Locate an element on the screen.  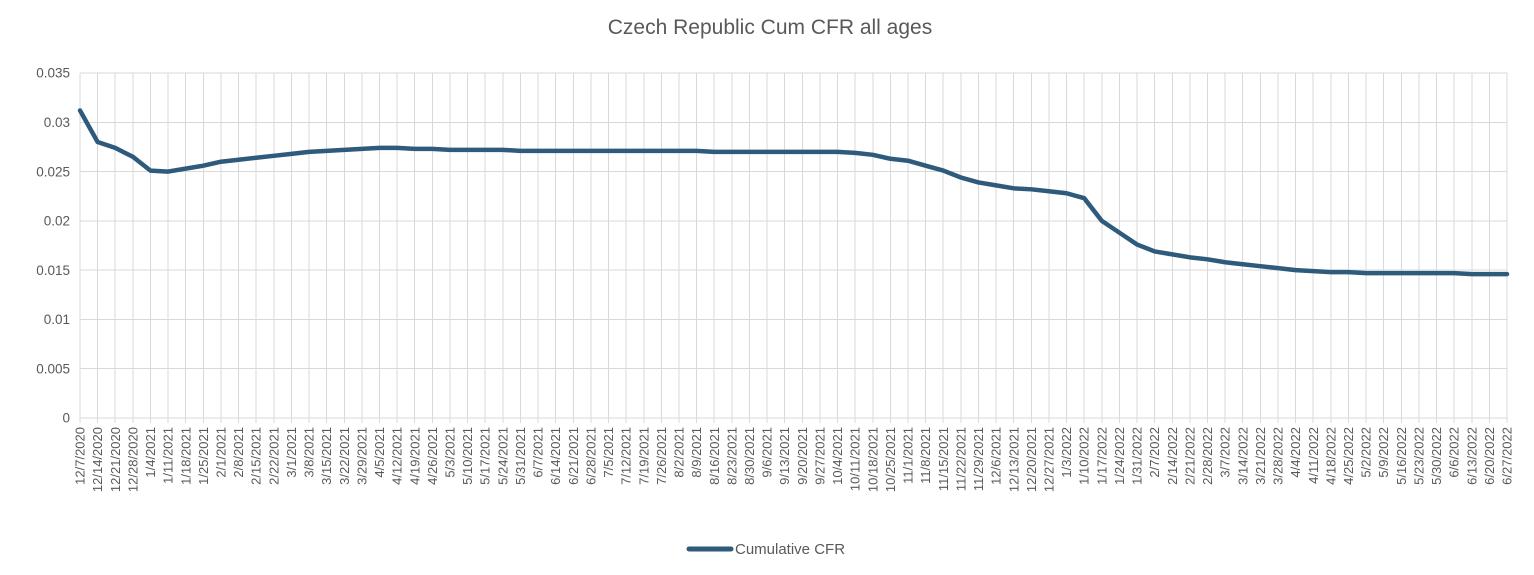
x-tick-label: 4/26/2021 is located at coordinates (432, 456).